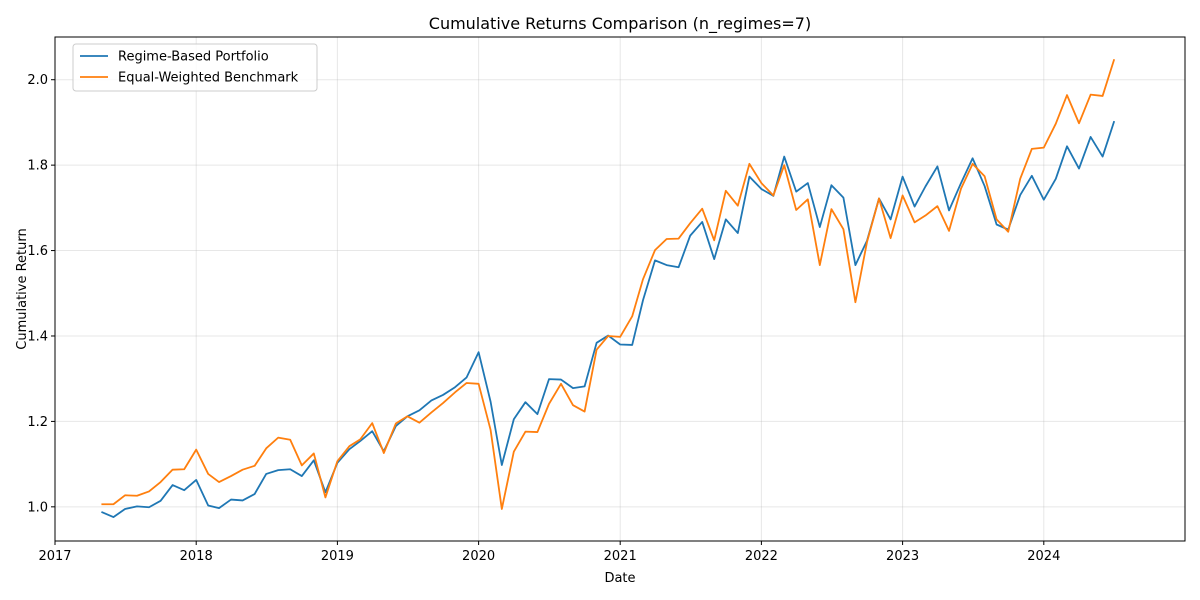 Image resolution: width=1200 pixels, height=600 pixels. Describe the element at coordinates (37, 422) in the screenshot. I see `y-tick-label: 1.2` at that location.